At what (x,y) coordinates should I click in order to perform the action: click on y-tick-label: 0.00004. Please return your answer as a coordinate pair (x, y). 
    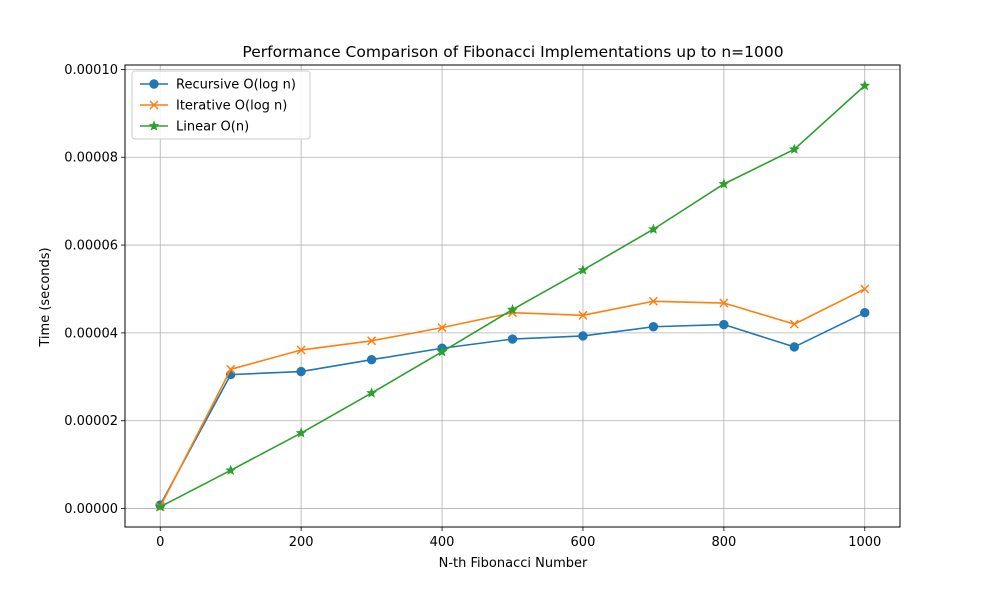
    Looking at the image, I should click on (91, 333).